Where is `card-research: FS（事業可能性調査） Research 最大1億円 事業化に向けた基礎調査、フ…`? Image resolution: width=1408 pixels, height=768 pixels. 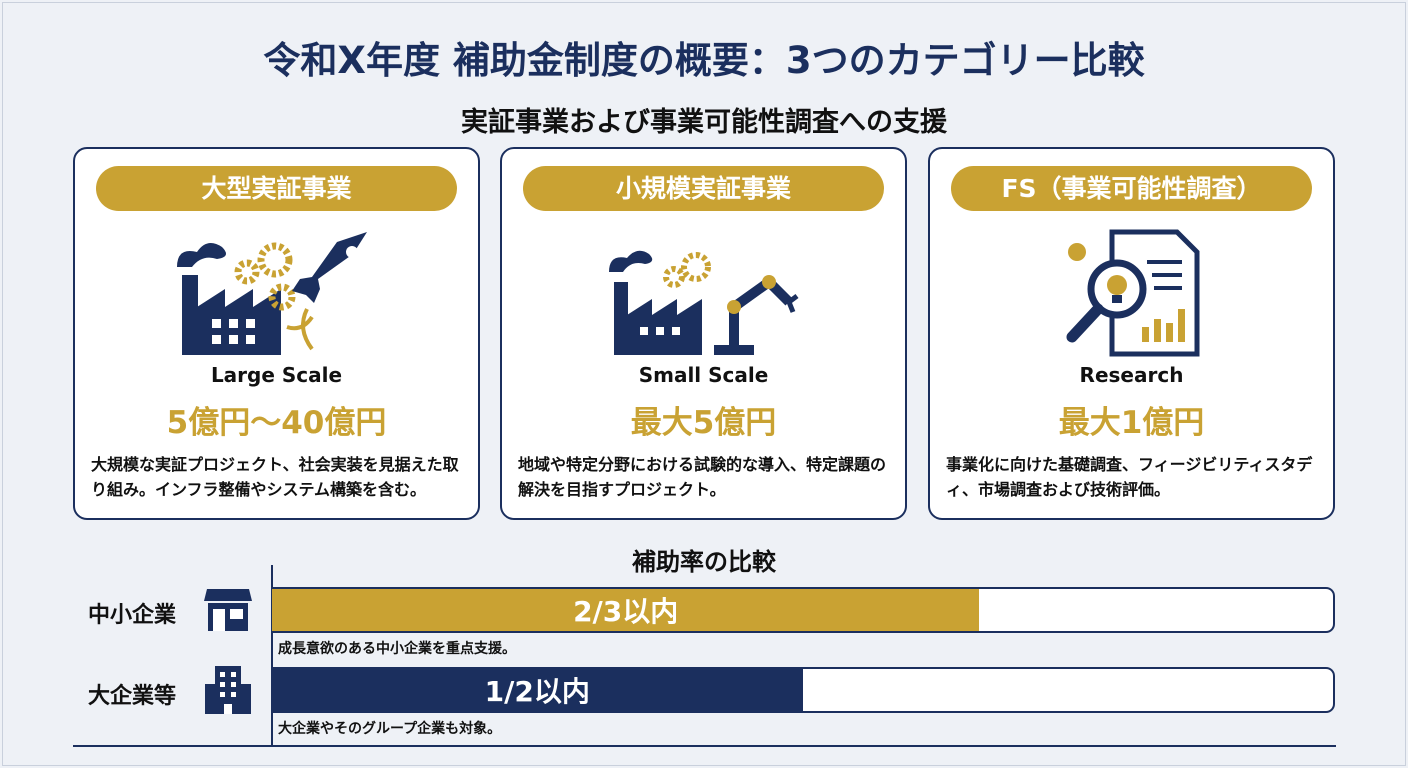
card-research: FS（事業可能性調査） Research 最大1億円 事業化に向けた基礎調査、フ… is located at coordinates (1131, 333).